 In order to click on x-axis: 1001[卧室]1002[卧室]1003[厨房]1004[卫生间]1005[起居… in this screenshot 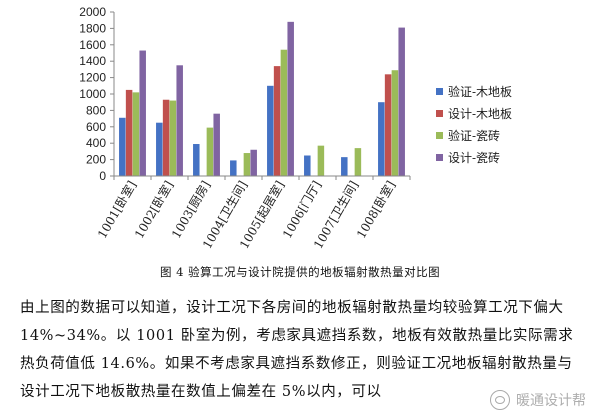, I will do `click(252, 213)`.